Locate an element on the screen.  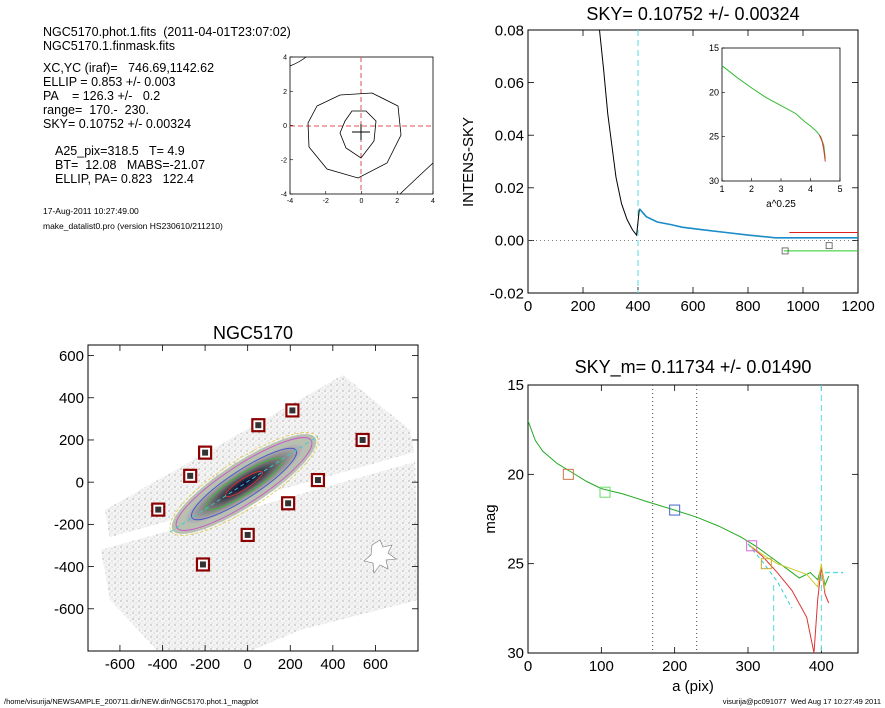
sky-inset-xlabel: a^0.25 is located at coordinates (781, 204).